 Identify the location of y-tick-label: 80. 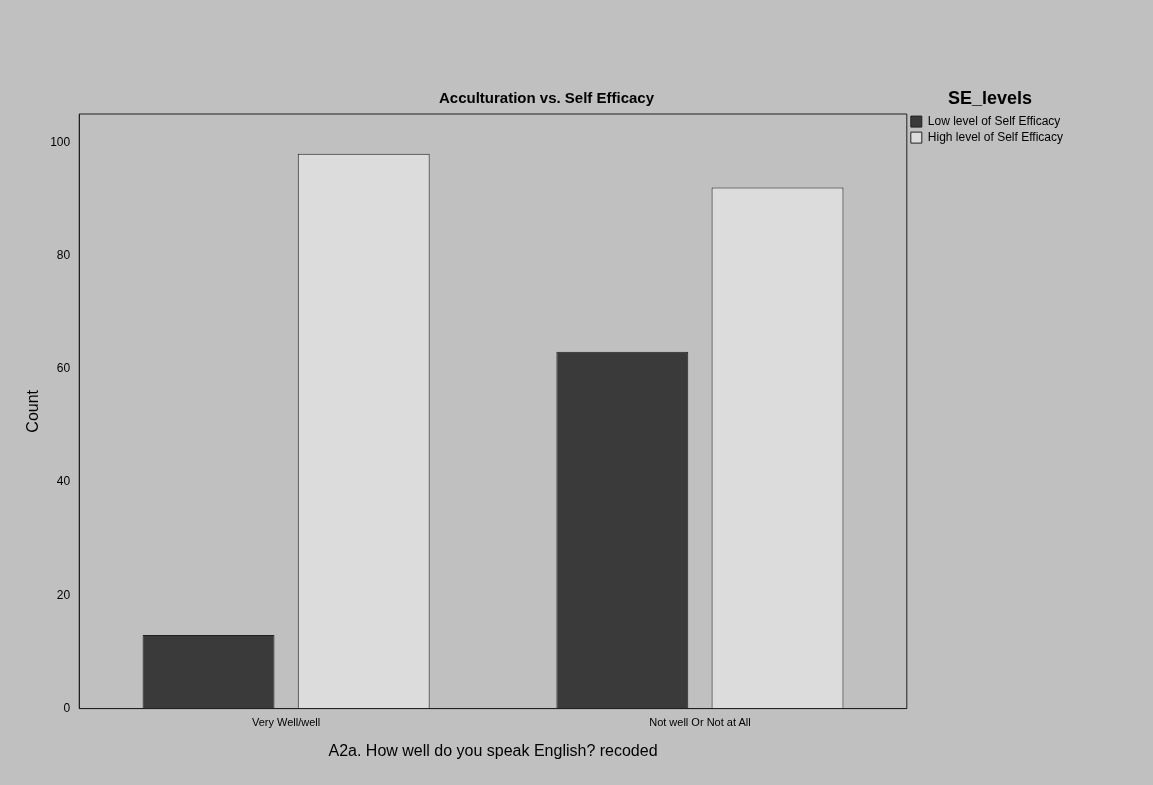
(63, 254).